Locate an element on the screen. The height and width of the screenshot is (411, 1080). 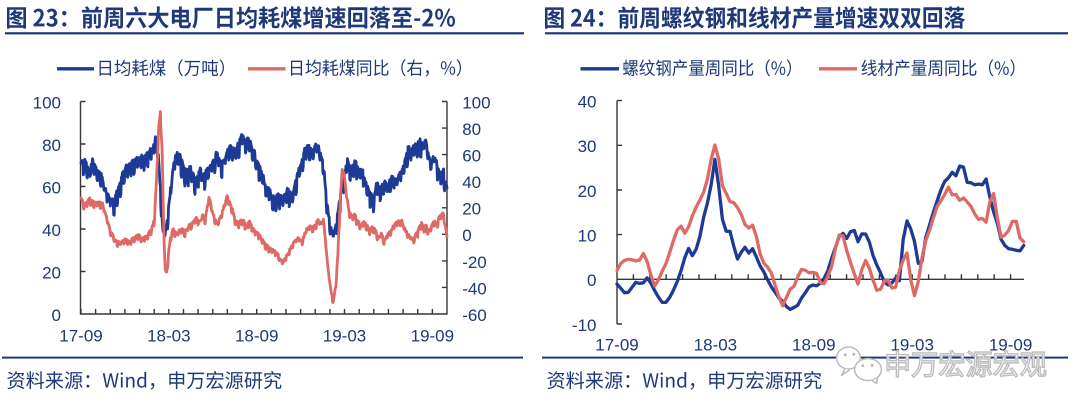
svg-text: -40 is located at coordinates (474, 288).